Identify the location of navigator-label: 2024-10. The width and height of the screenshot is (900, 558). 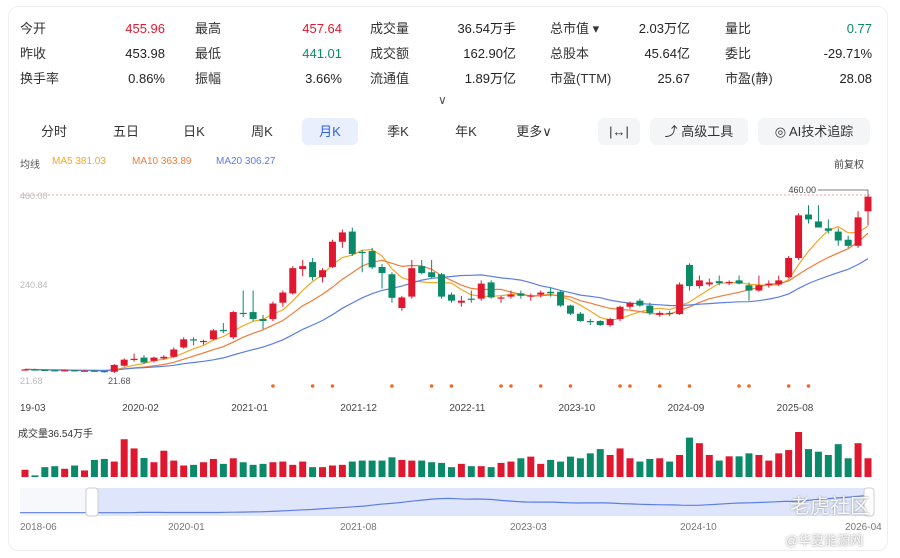
(698, 527).